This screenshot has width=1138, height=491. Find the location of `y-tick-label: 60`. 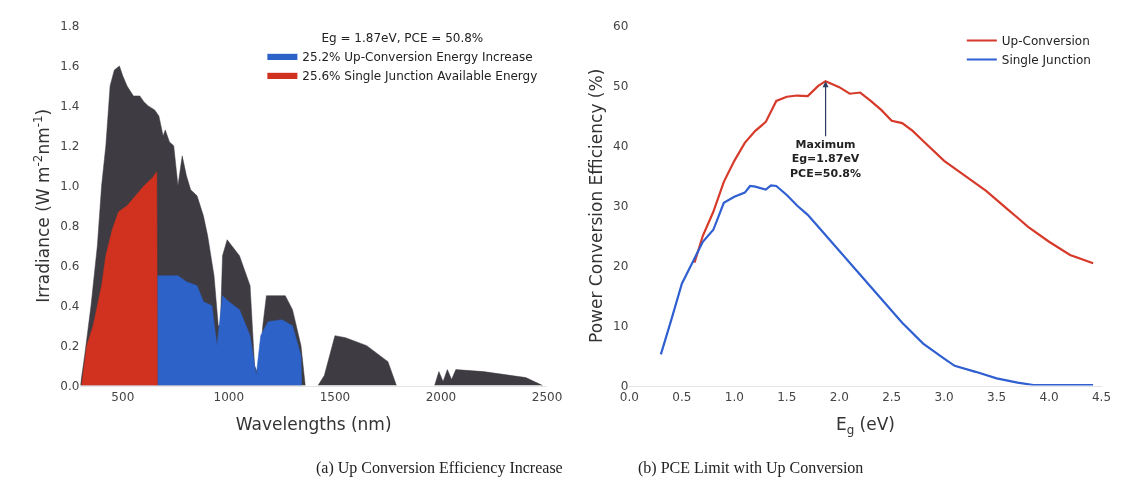

y-tick-label: 60 is located at coordinates (621, 26).